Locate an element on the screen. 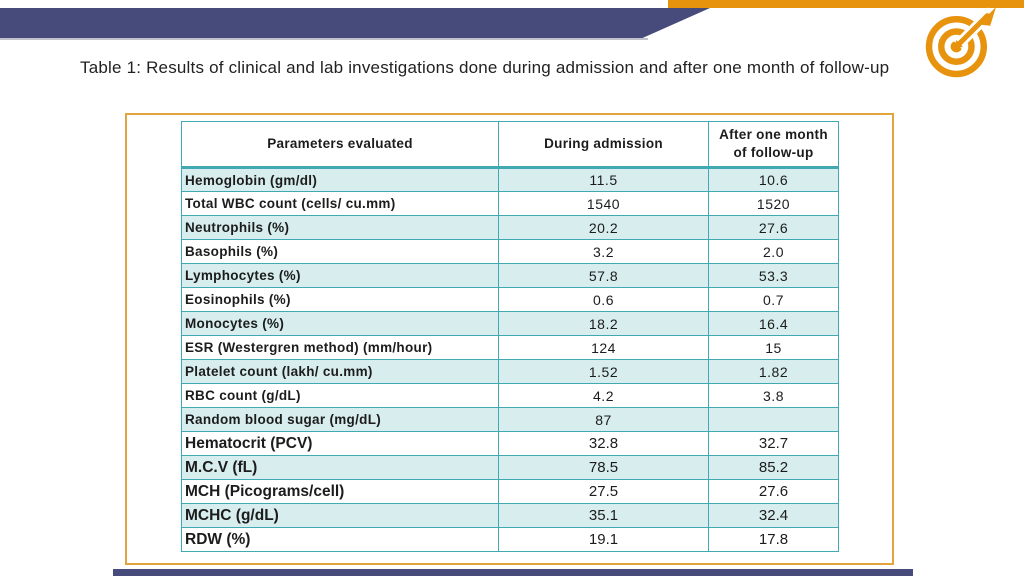  bottom-accent-bar is located at coordinates (513, 572).